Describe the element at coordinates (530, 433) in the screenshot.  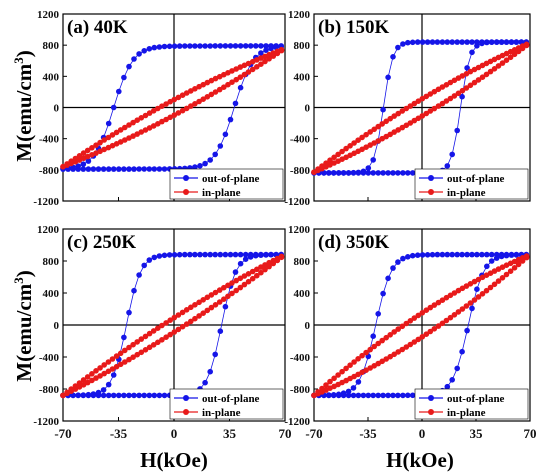
I see `x-tick-label: 70` at that location.